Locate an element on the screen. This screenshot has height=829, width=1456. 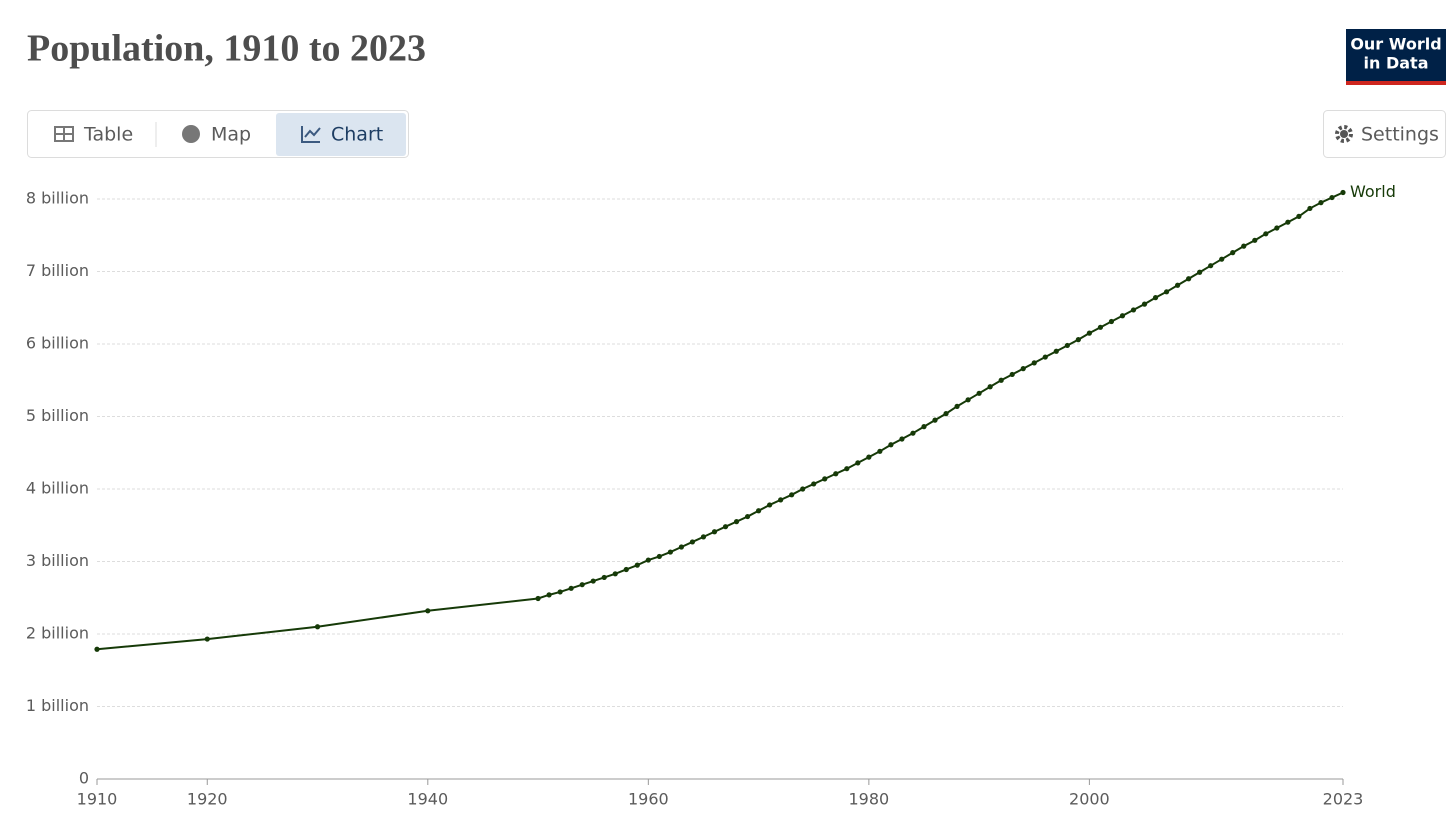
gear-icon is located at coordinates (1344, 134).